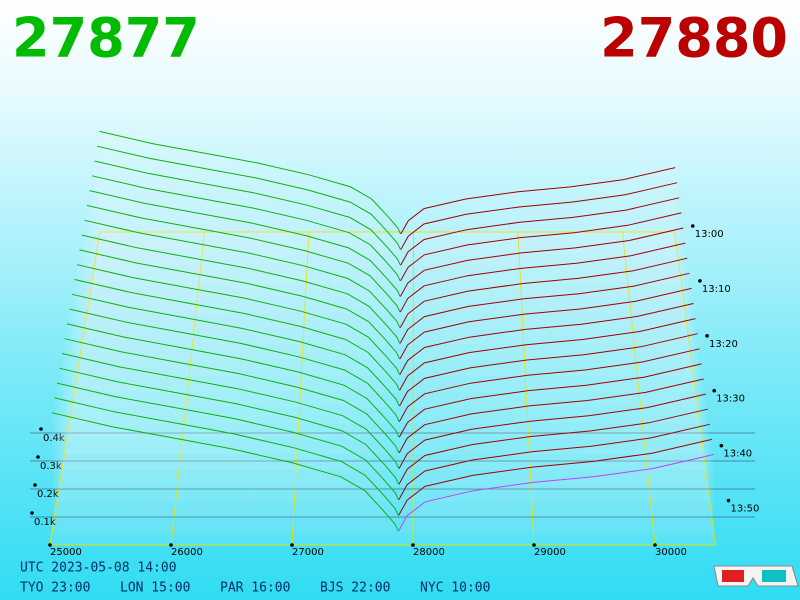 This screenshot has height=600, width=800. I want to click on 3d-glasses-icon, so click(756, 576).